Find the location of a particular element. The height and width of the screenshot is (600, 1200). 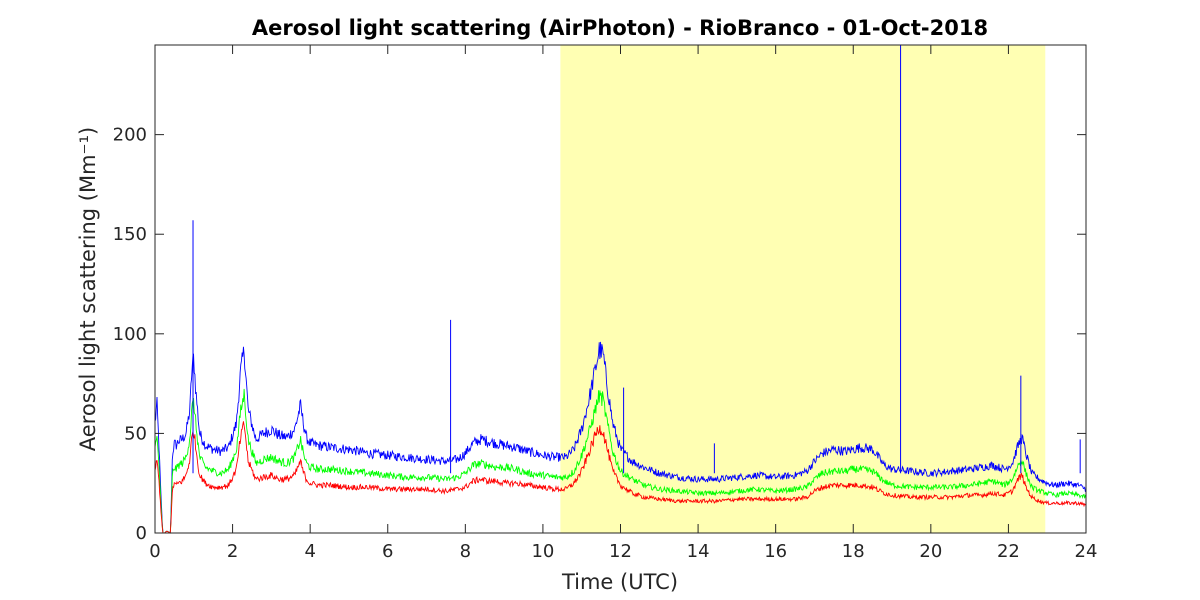

y-axis-label: Aerosol light scattering (Mm⁻¹) is located at coordinates (88, 289).